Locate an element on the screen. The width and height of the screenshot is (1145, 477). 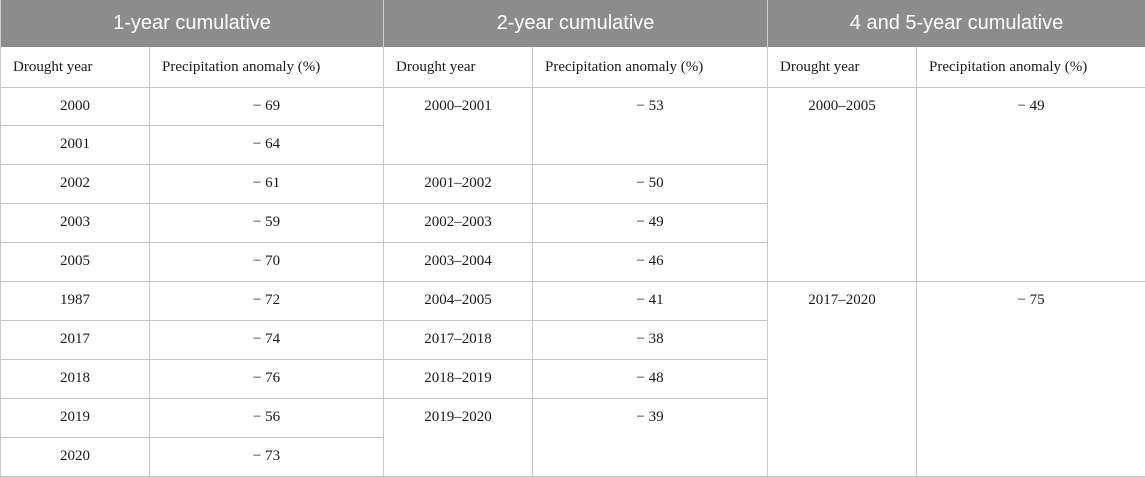
one-year-drought-year: 2019 is located at coordinates (75, 418).